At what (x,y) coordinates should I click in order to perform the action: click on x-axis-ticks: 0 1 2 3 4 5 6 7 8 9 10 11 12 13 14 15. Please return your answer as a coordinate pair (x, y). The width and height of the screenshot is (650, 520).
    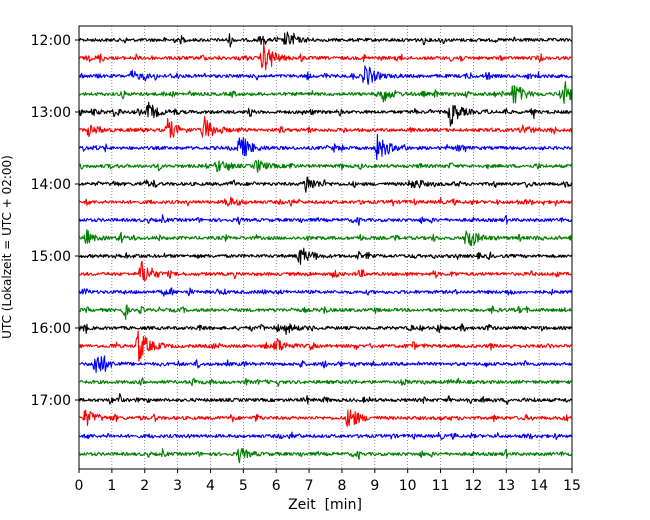
    Looking at the image, I should click on (328, 481).